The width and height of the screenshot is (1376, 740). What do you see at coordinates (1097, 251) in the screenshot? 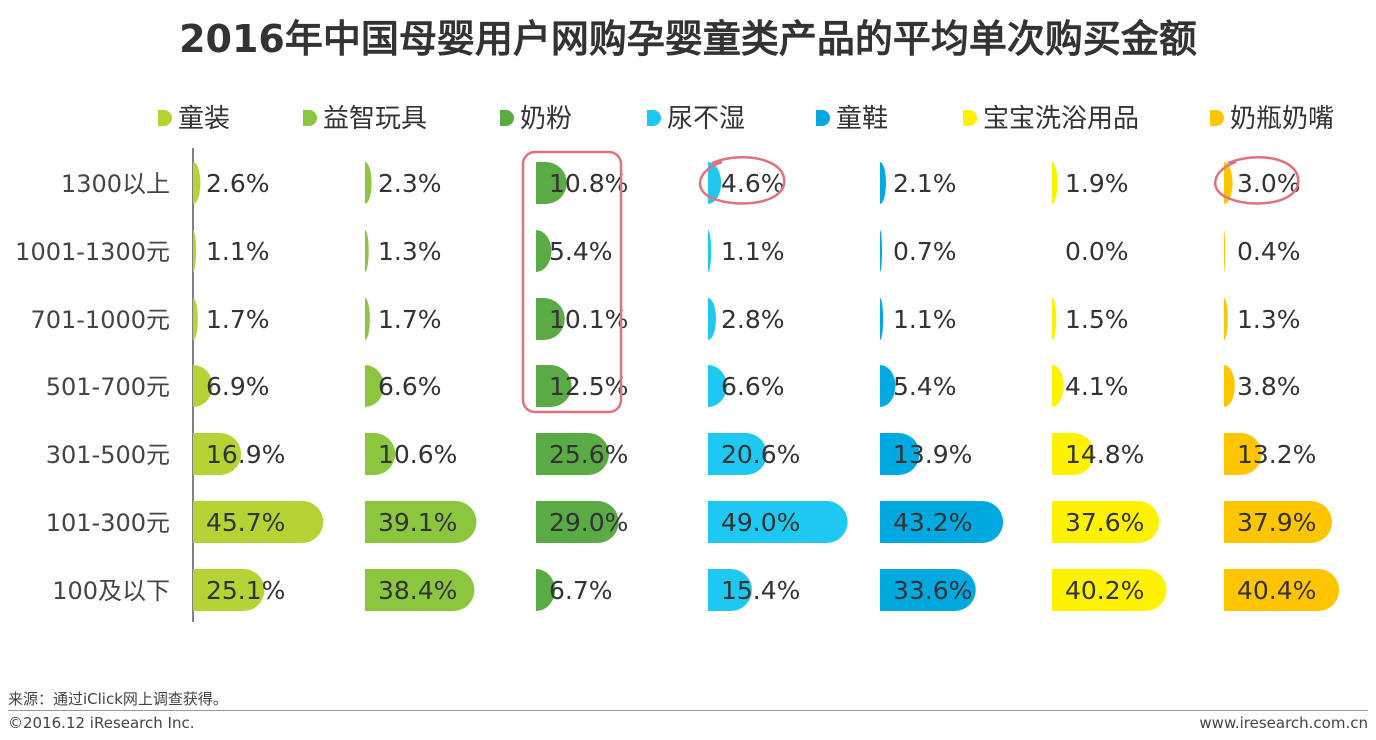
I see `data-label: 0.0%` at bounding box center [1097, 251].